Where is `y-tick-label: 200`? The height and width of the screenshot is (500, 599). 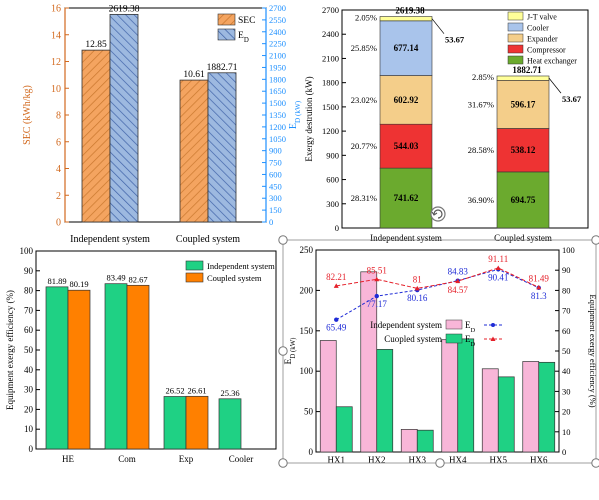
y-tick-label: 200 is located at coordinates (307, 290).